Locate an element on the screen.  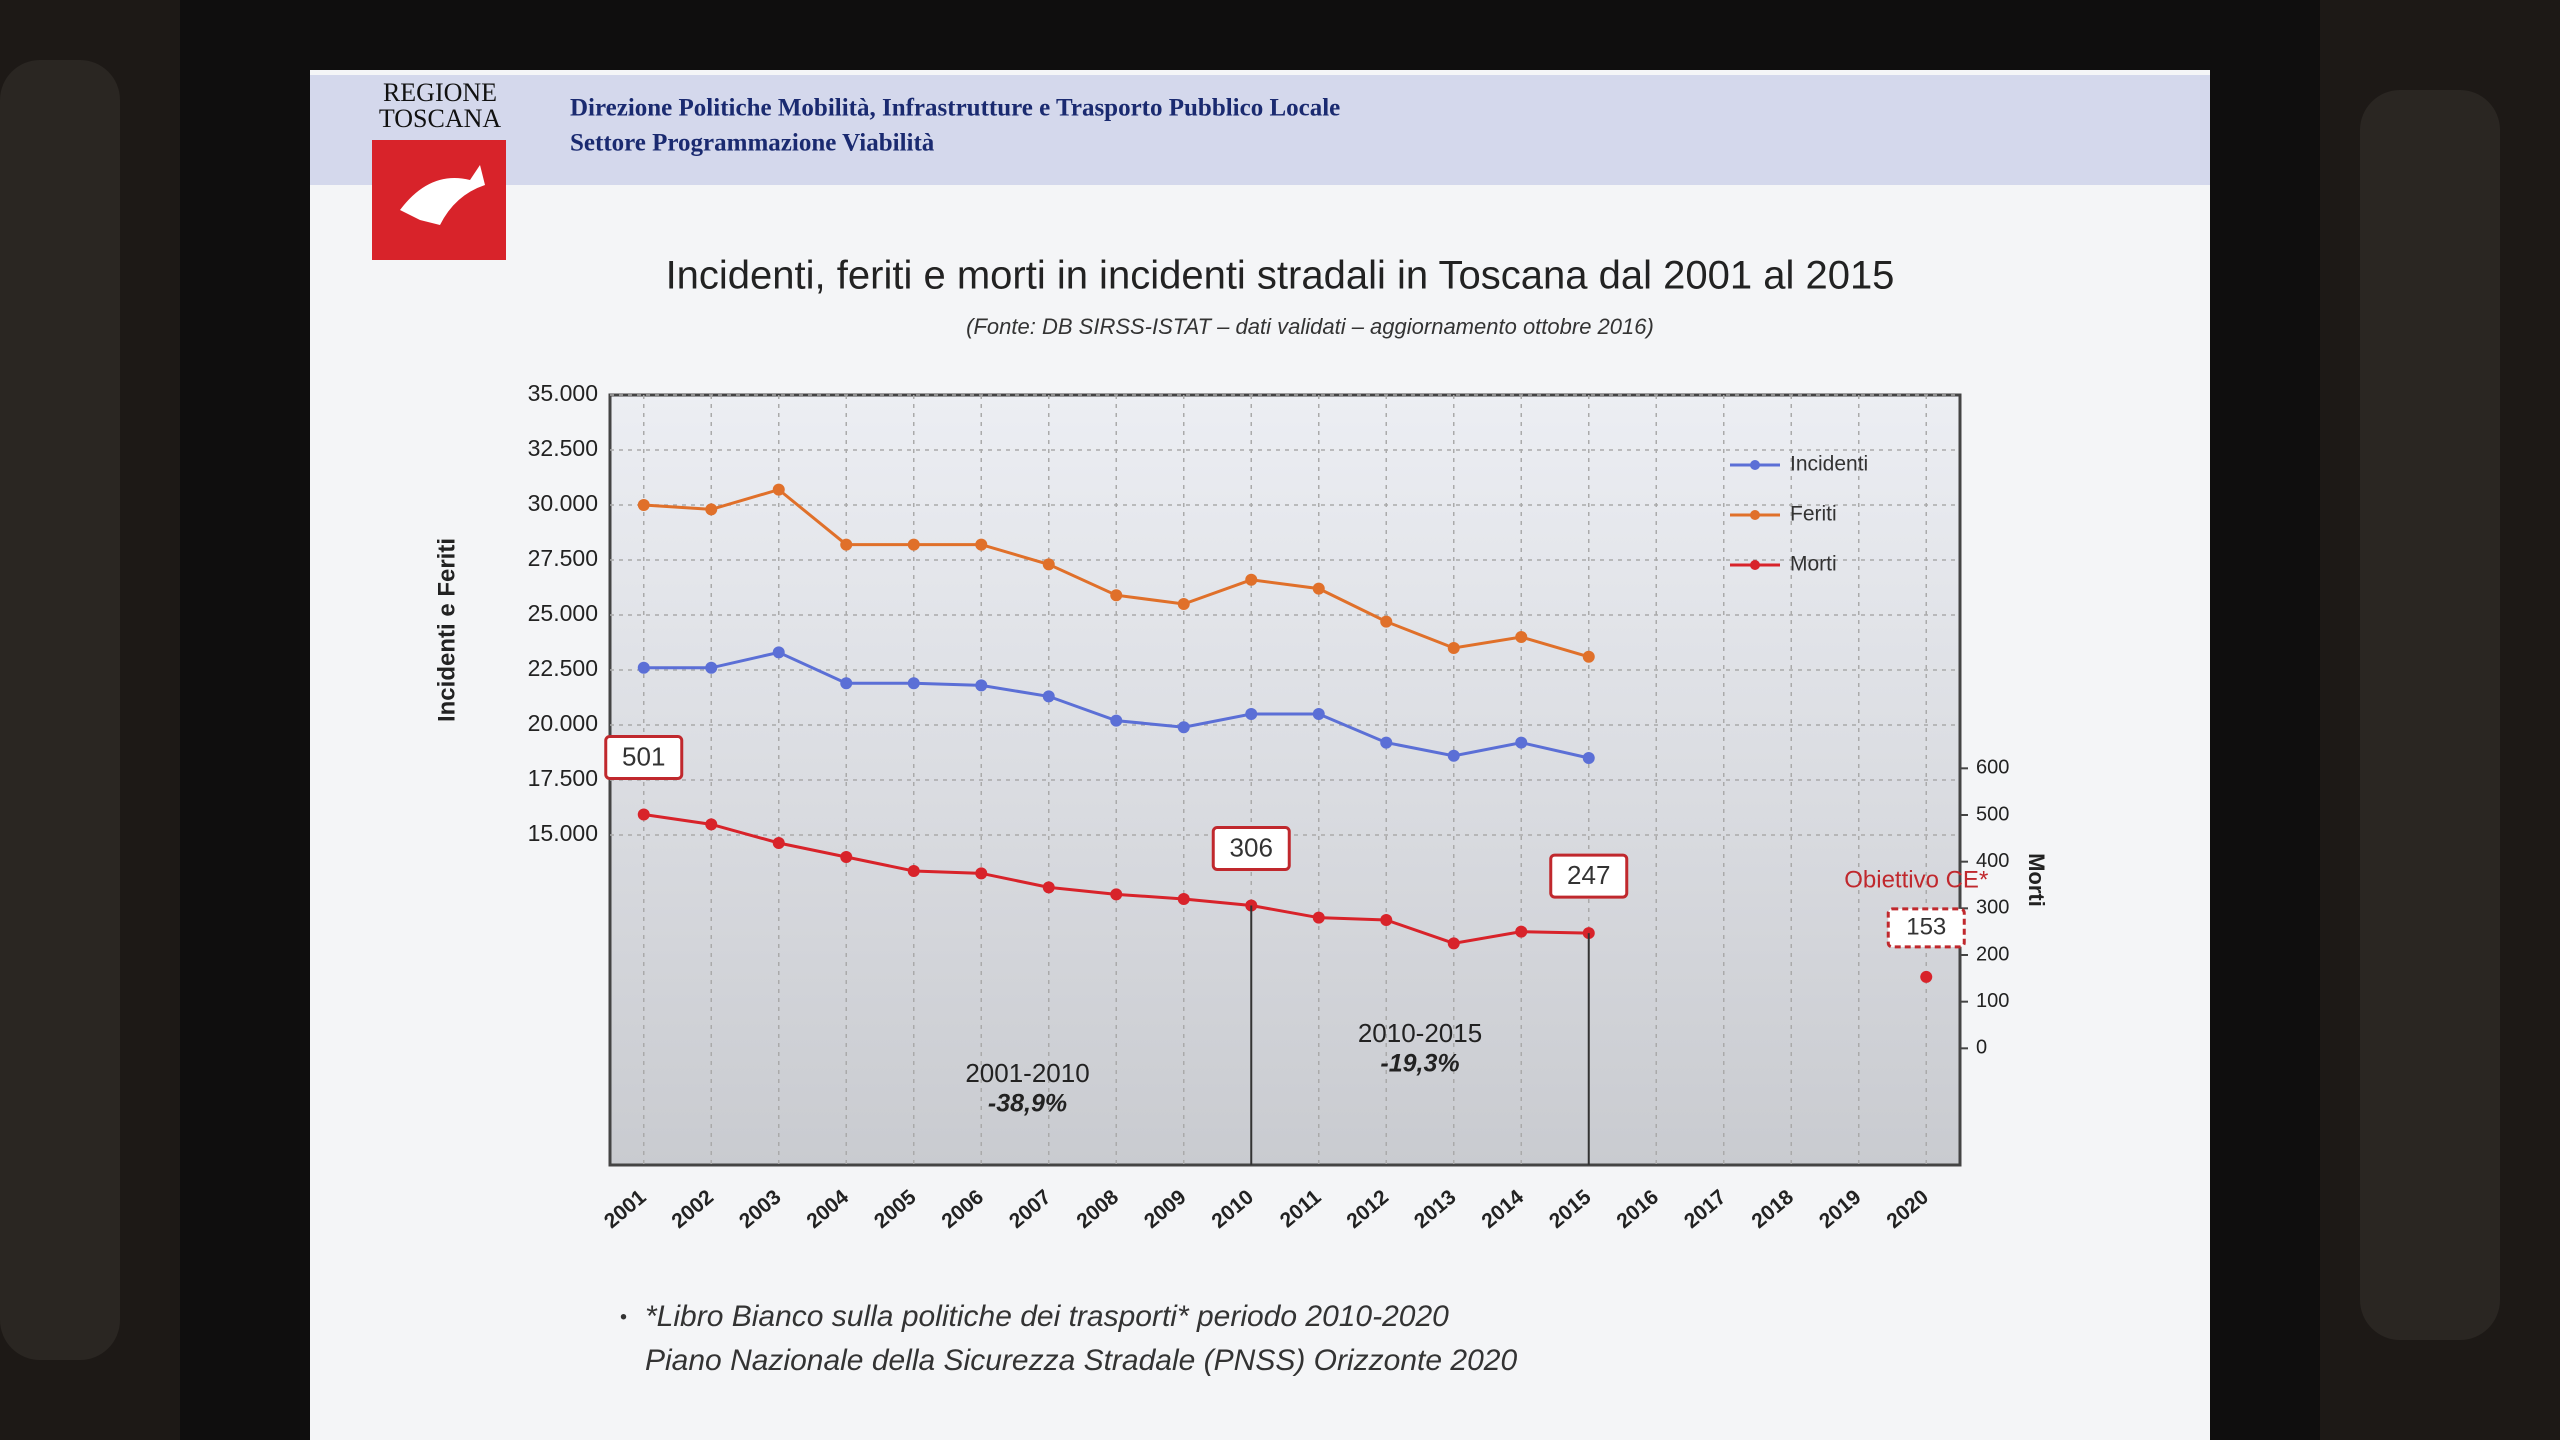
y2-tick-label: 100 is located at coordinates (1992, 1001).